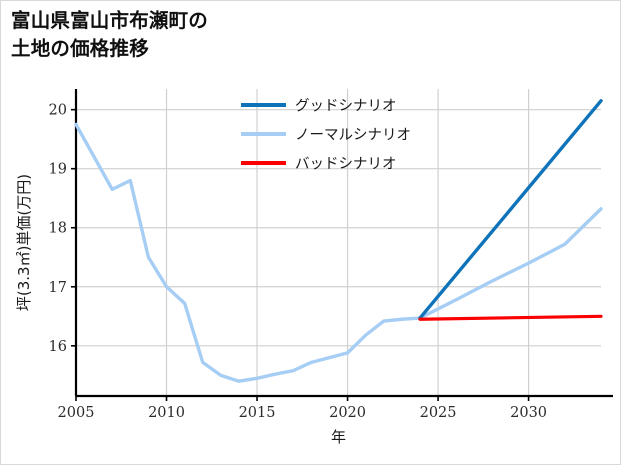  I want to click on legend-label: グッドシナリオ, so click(346, 106).